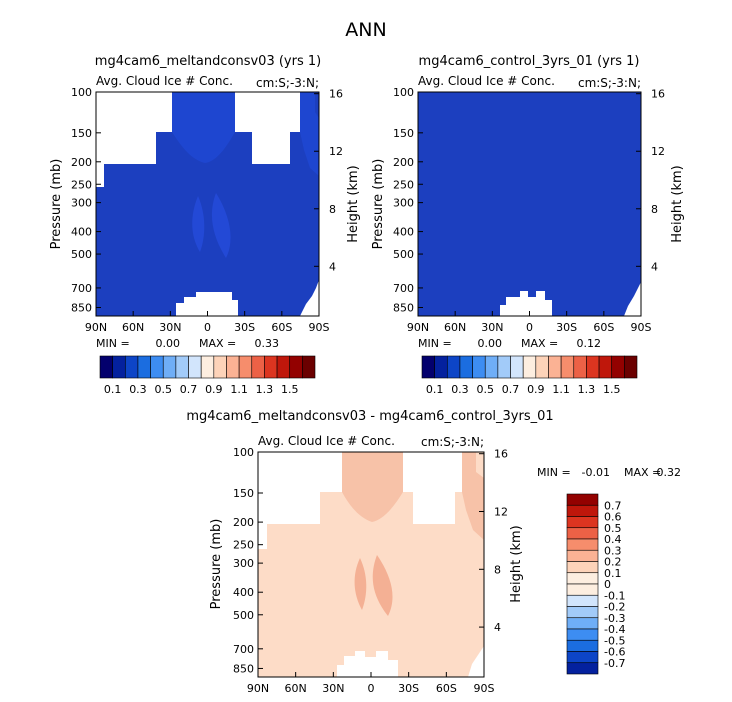 The image size is (732, 702). What do you see at coordinates (529, 204) in the screenshot?
I see `panel-2-field` at bounding box center [529, 204].